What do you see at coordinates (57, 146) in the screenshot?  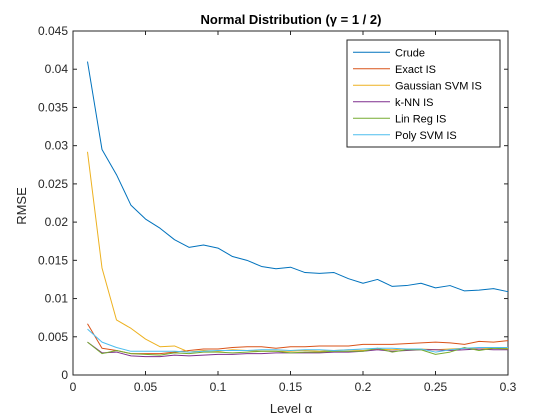 I see `y-tick-label: 0.03` at bounding box center [57, 146].